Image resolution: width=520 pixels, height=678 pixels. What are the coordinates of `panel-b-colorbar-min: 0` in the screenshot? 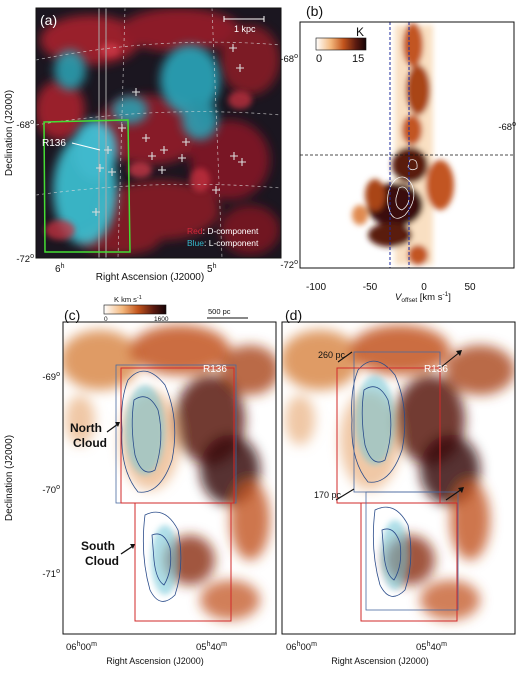 It's located at (319, 59).